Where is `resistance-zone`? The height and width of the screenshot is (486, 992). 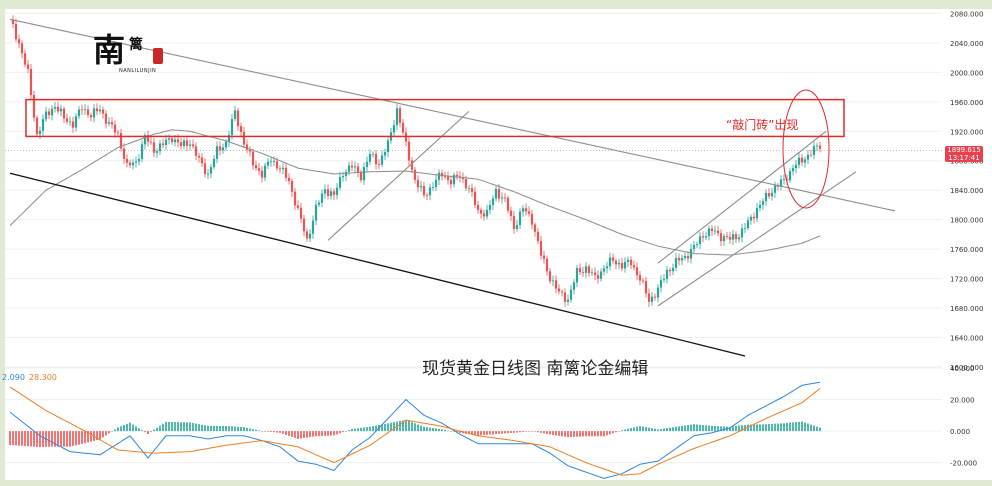
resistance-zone is located at coordinates (435, 118).